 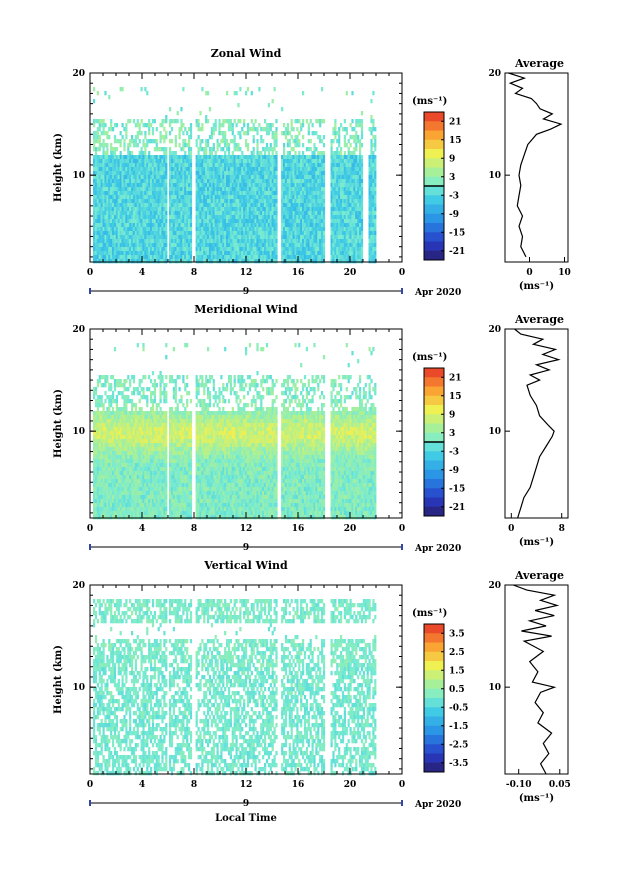 What do you see at coordinates (457, 690) in the screenshot?
I see `colorbar-tick: 0.5` at bounding box center [457, 690].